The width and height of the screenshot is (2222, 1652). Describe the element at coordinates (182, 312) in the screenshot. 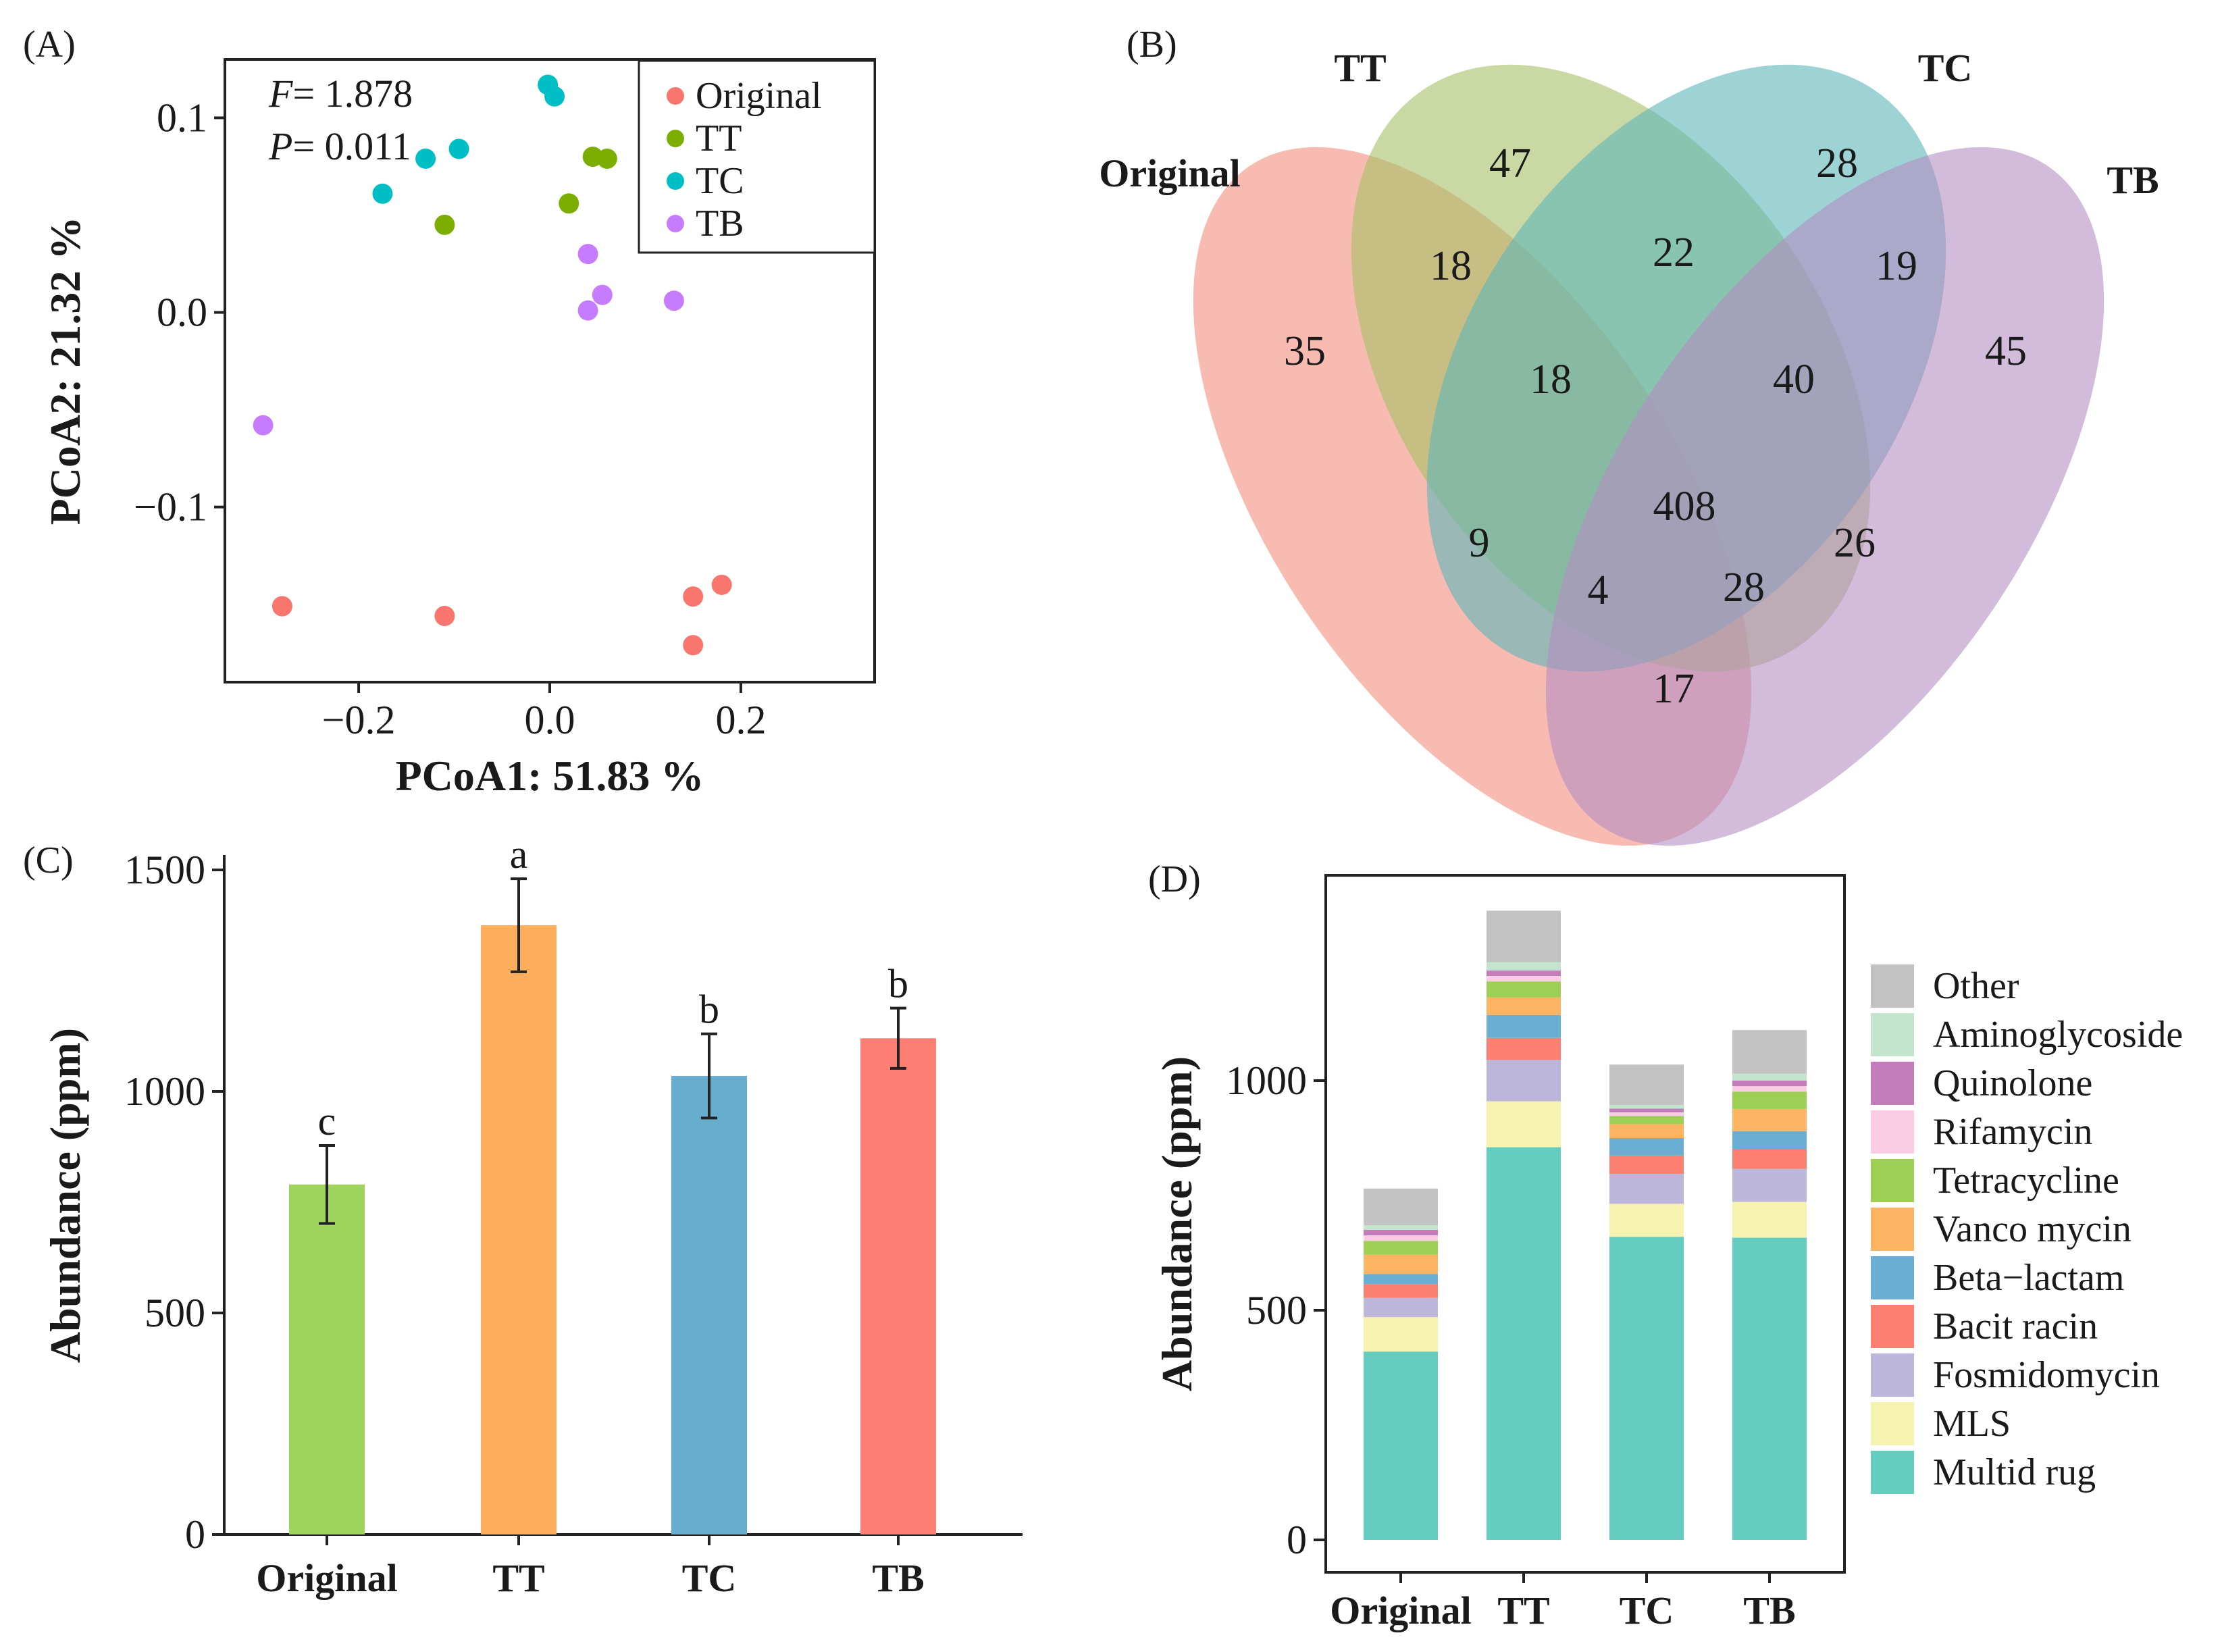

I see `pcoa-y-tick-label: 0.0` at that location.